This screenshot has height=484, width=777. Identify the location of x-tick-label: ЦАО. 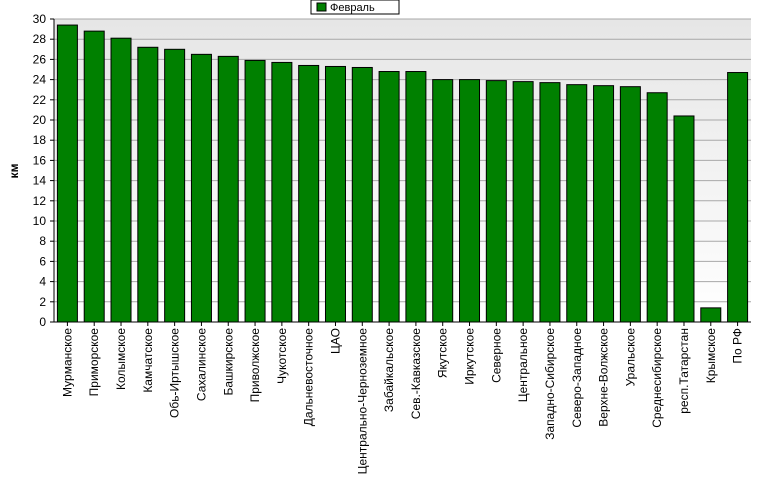
(335, 341).